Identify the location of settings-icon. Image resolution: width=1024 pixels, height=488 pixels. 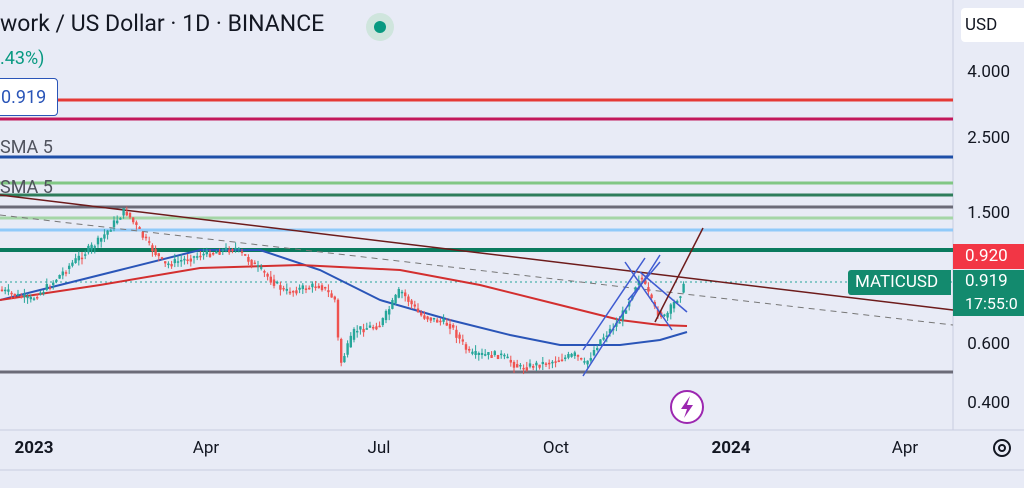
(1002, 448).